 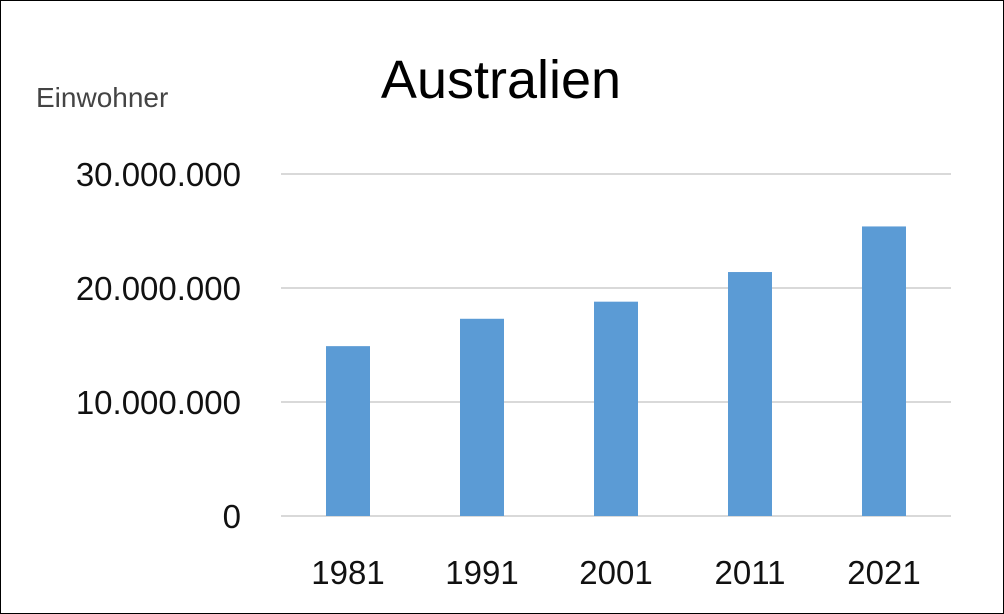 What do you see at coordinates (750, 394) in the screenshot?
I see `bar-2011` at bounding box center [750, 394].